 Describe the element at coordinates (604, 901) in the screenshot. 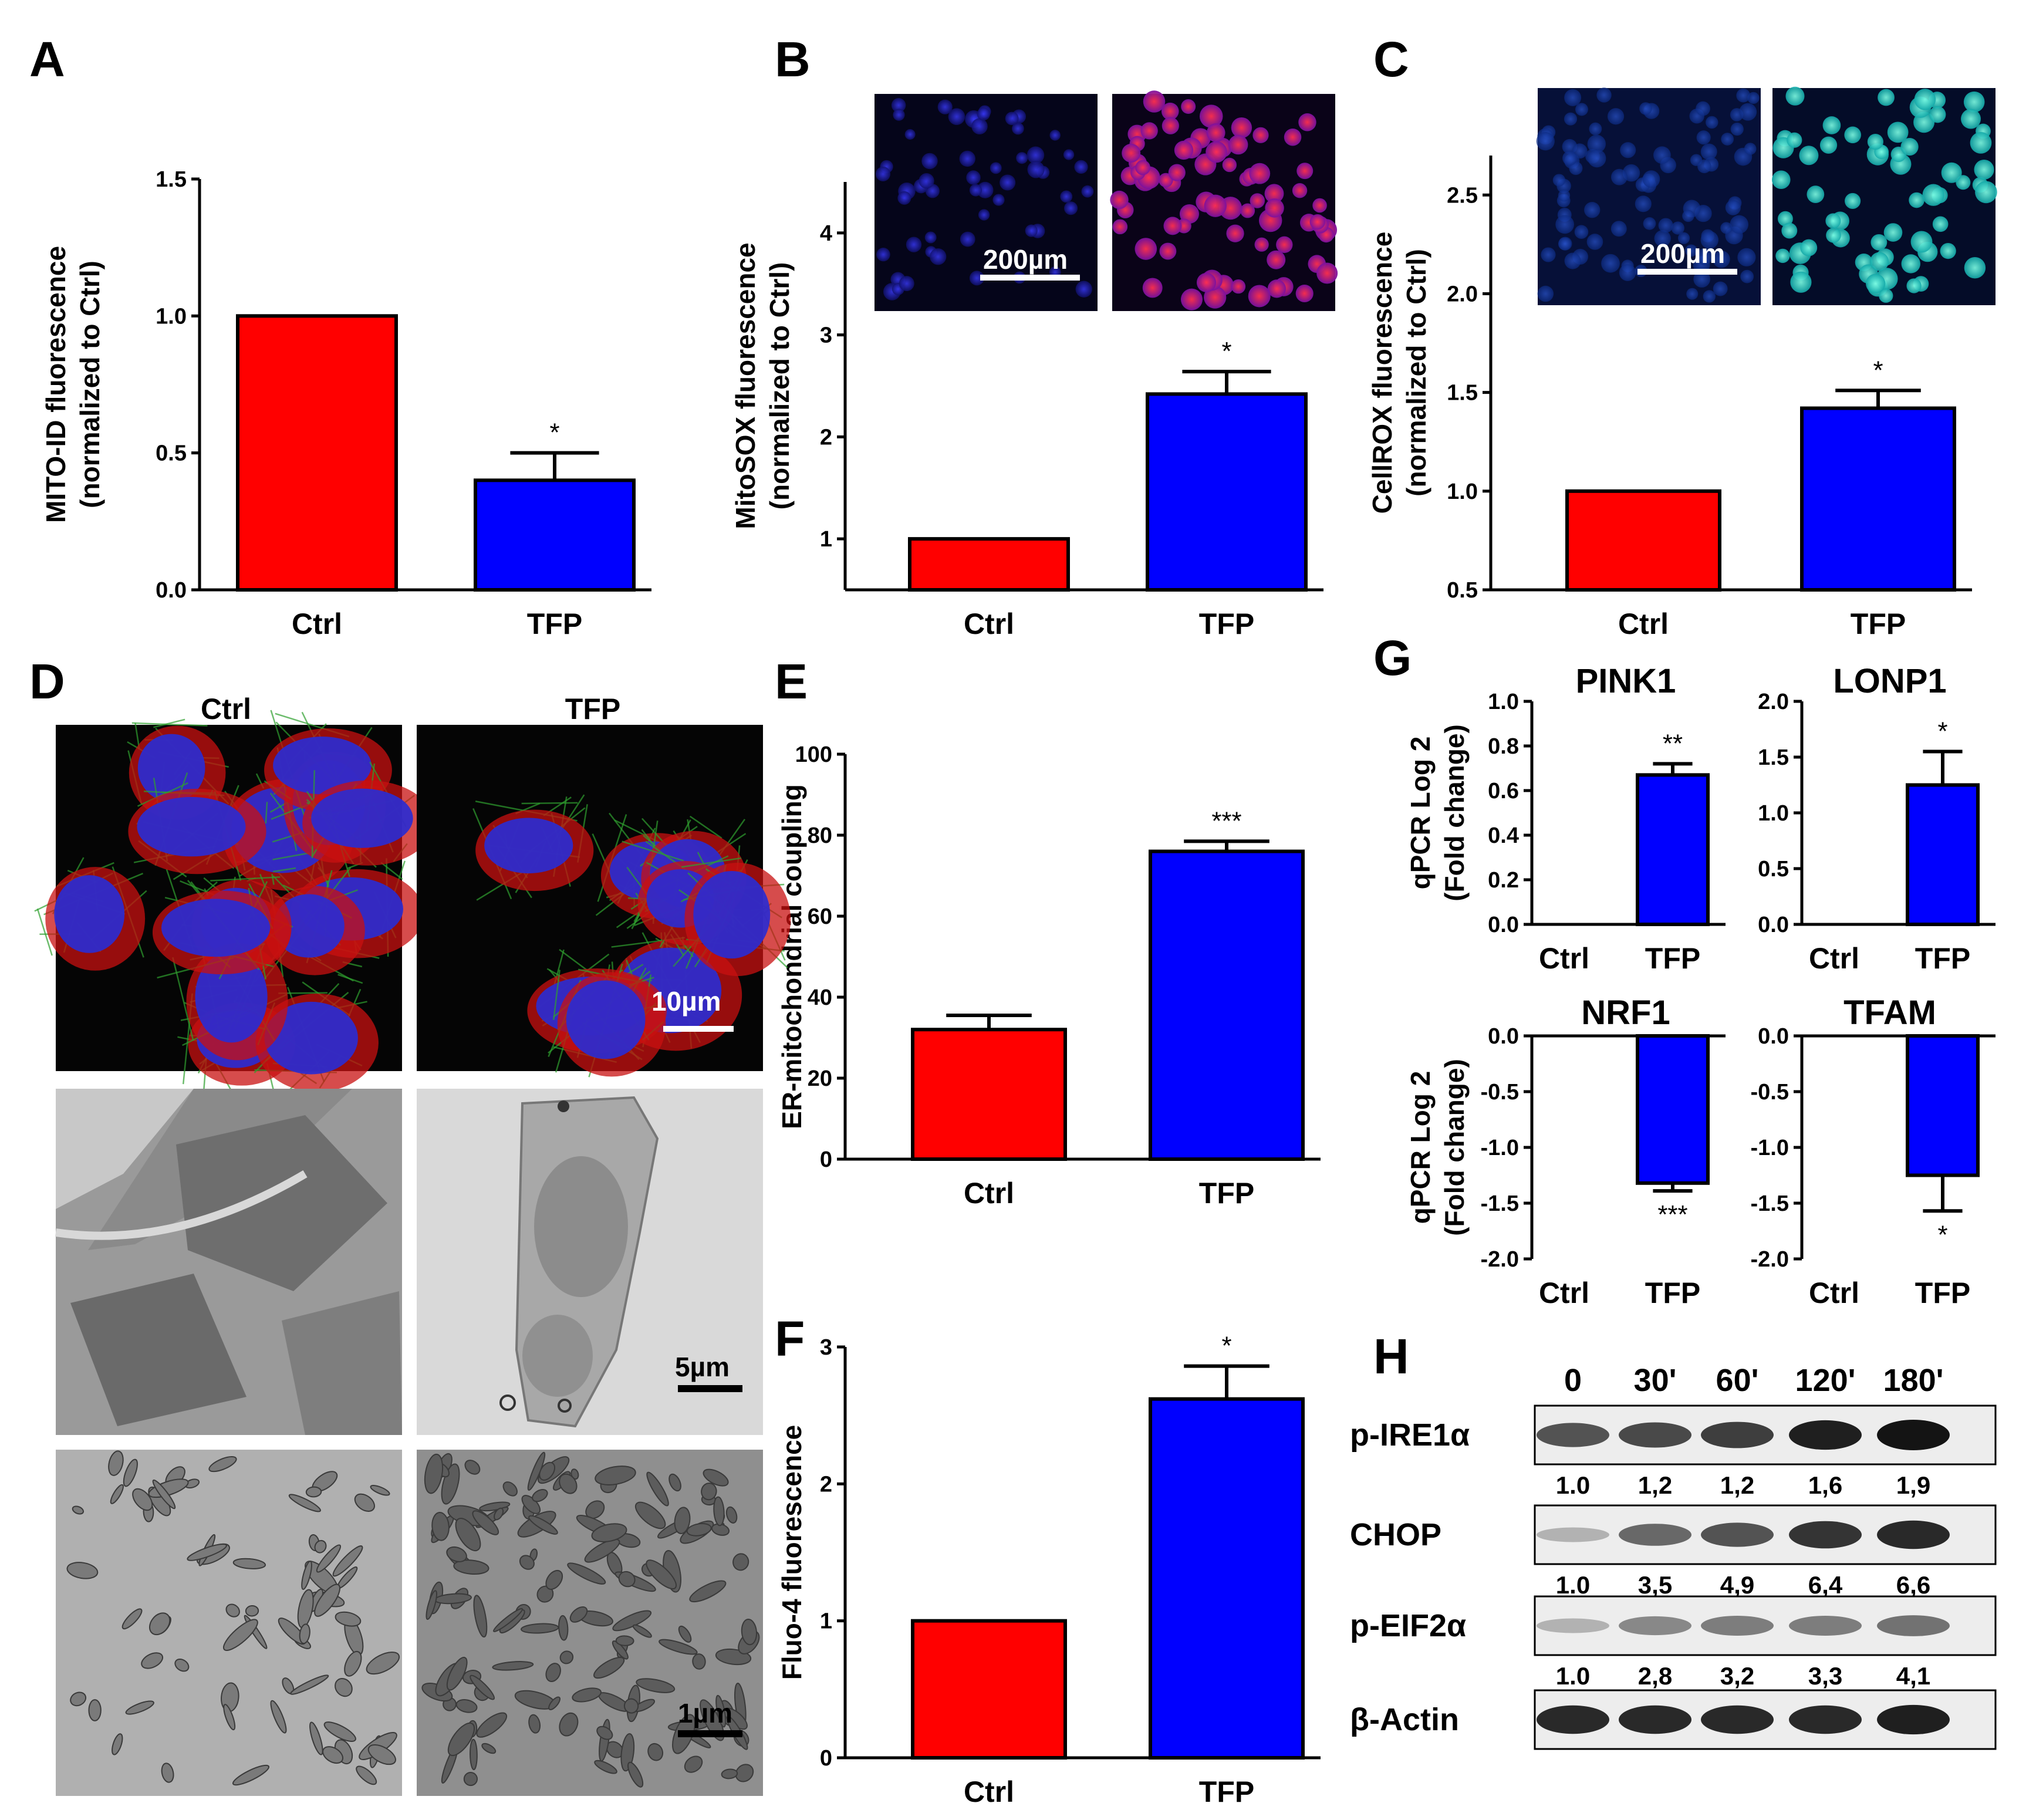

I see `micrograph-d-confocal-tfp` at that location.